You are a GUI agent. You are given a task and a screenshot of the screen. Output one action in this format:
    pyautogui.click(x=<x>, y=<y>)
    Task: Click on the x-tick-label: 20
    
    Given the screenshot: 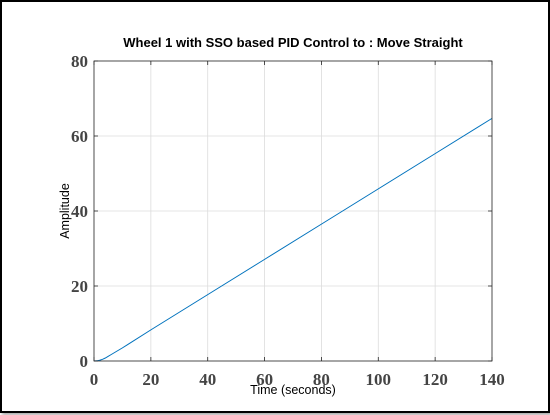 What is the action you would take?
    pyautogui.click(x=150, y=379)
    